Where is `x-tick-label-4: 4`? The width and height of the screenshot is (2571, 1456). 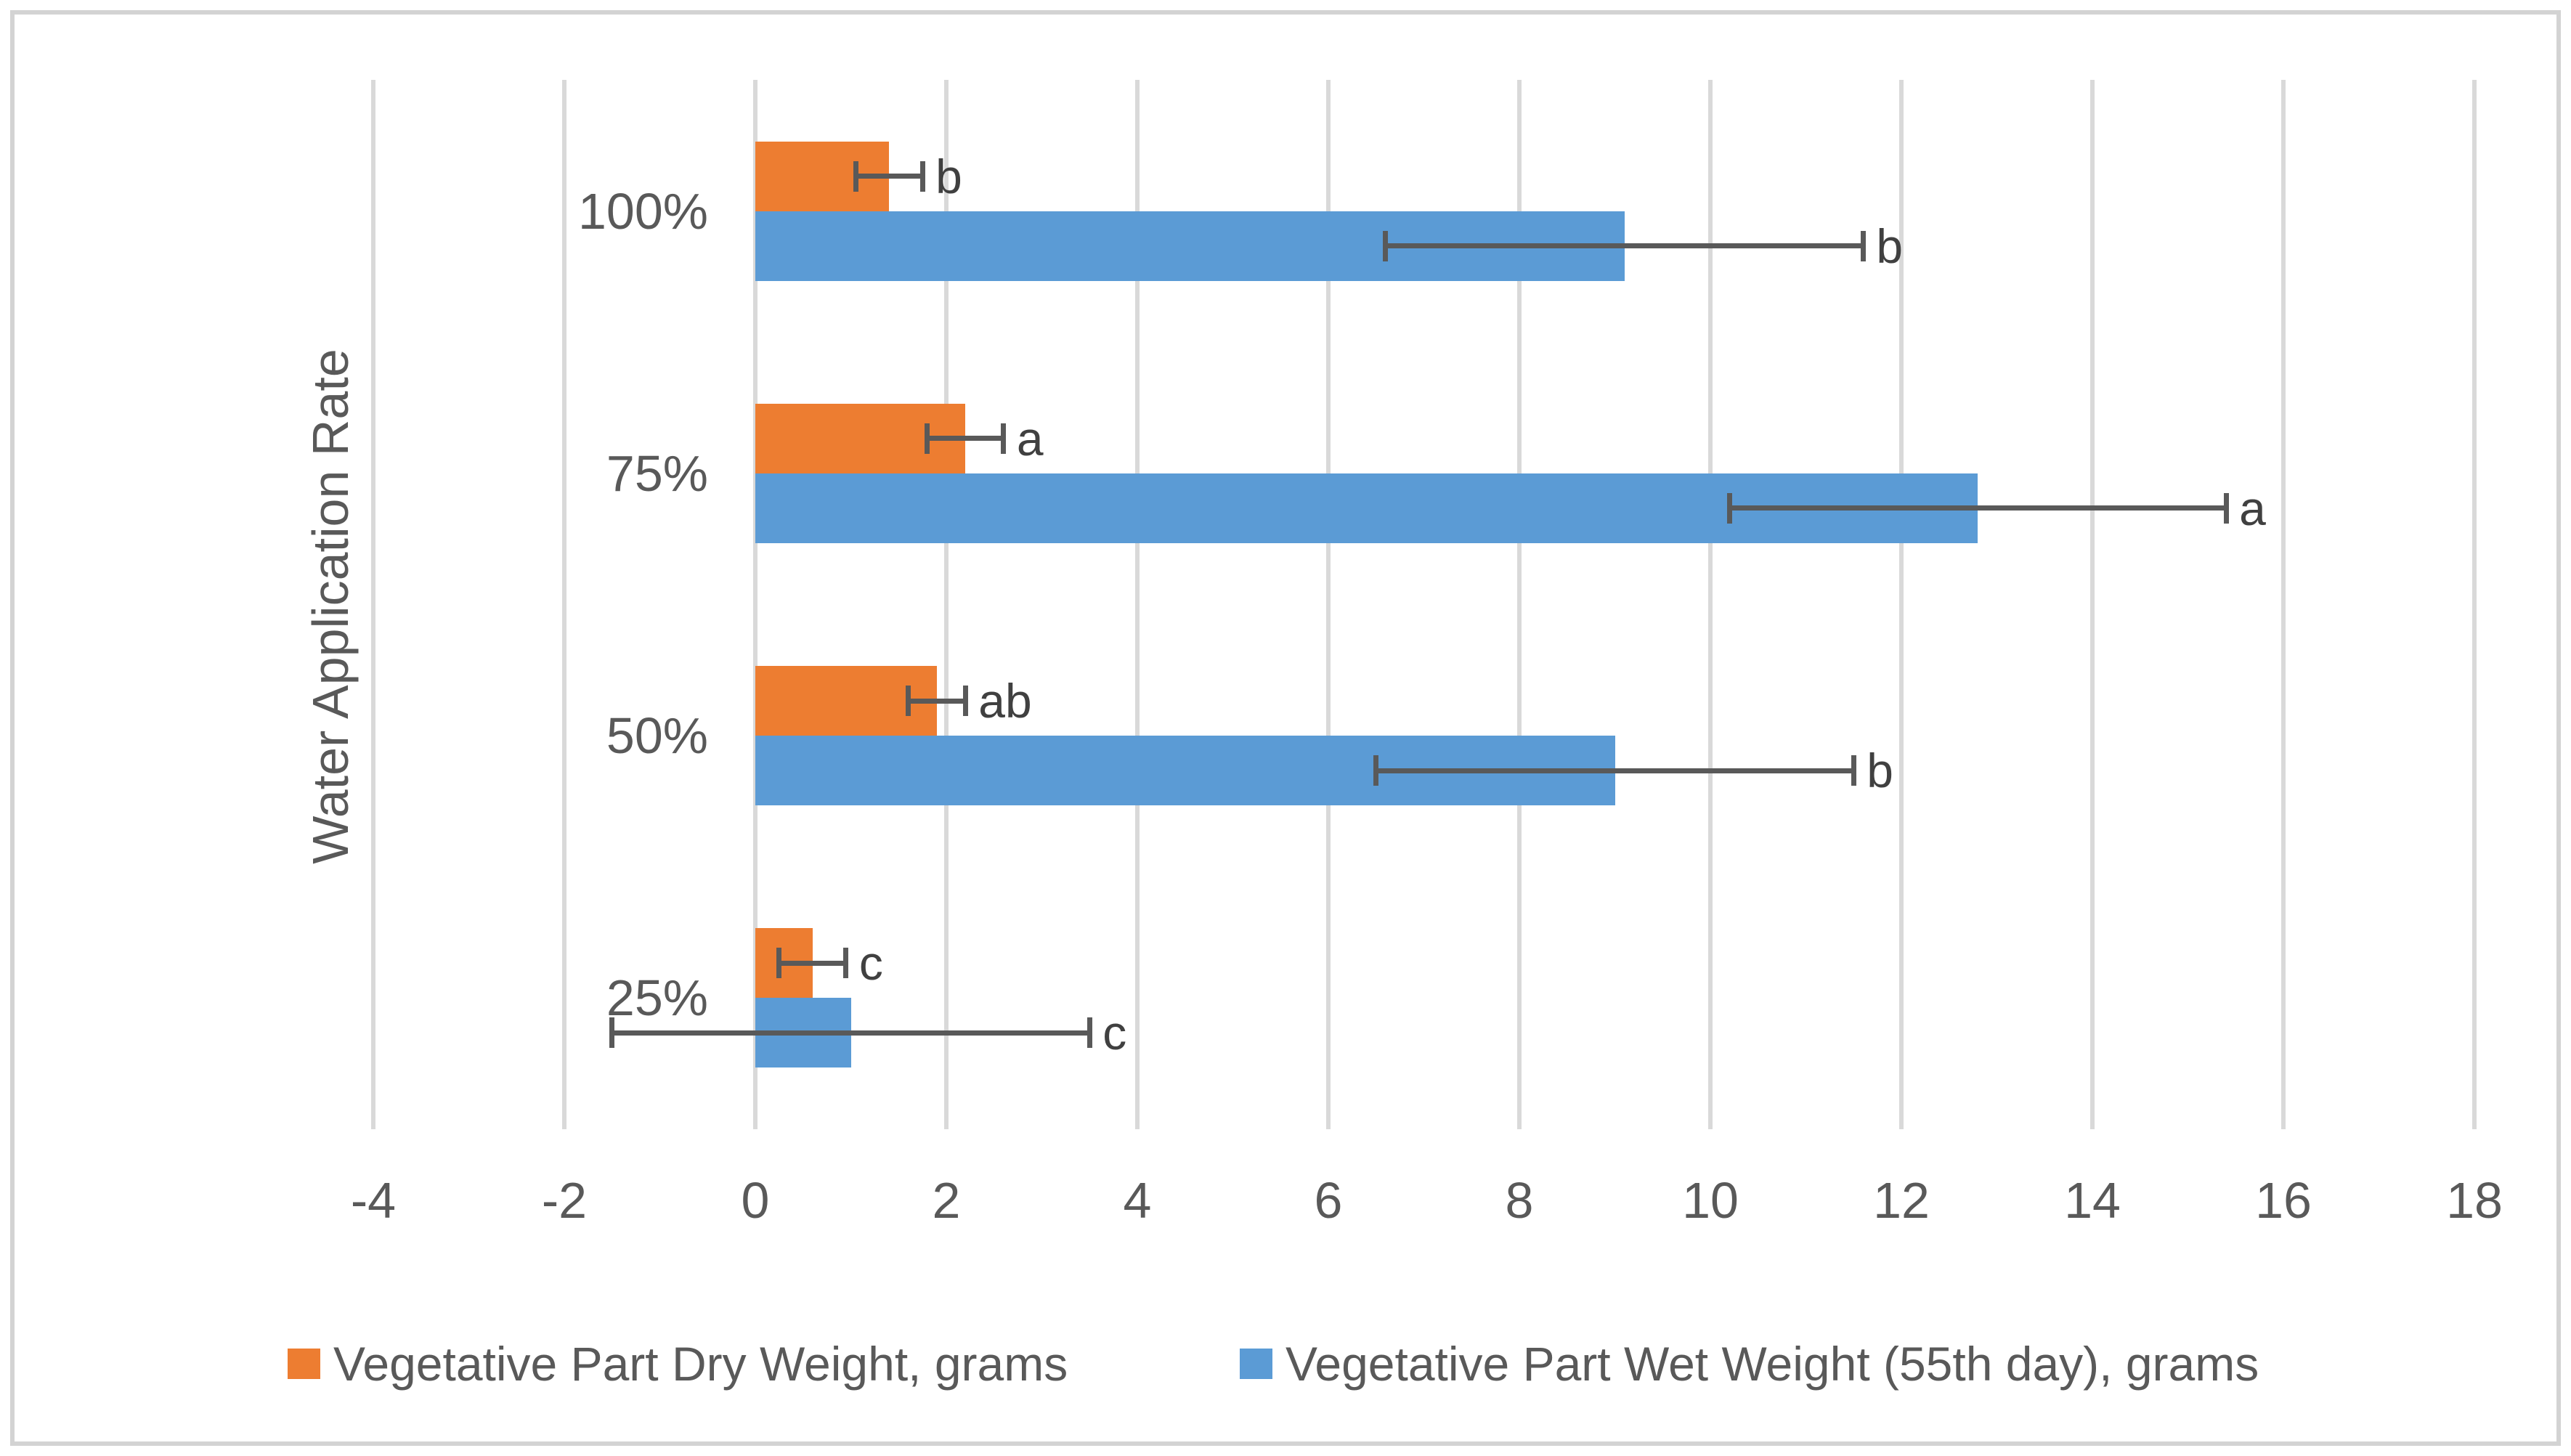
x-tick-label-4: 4 is located at coordinates (1137, 1200).